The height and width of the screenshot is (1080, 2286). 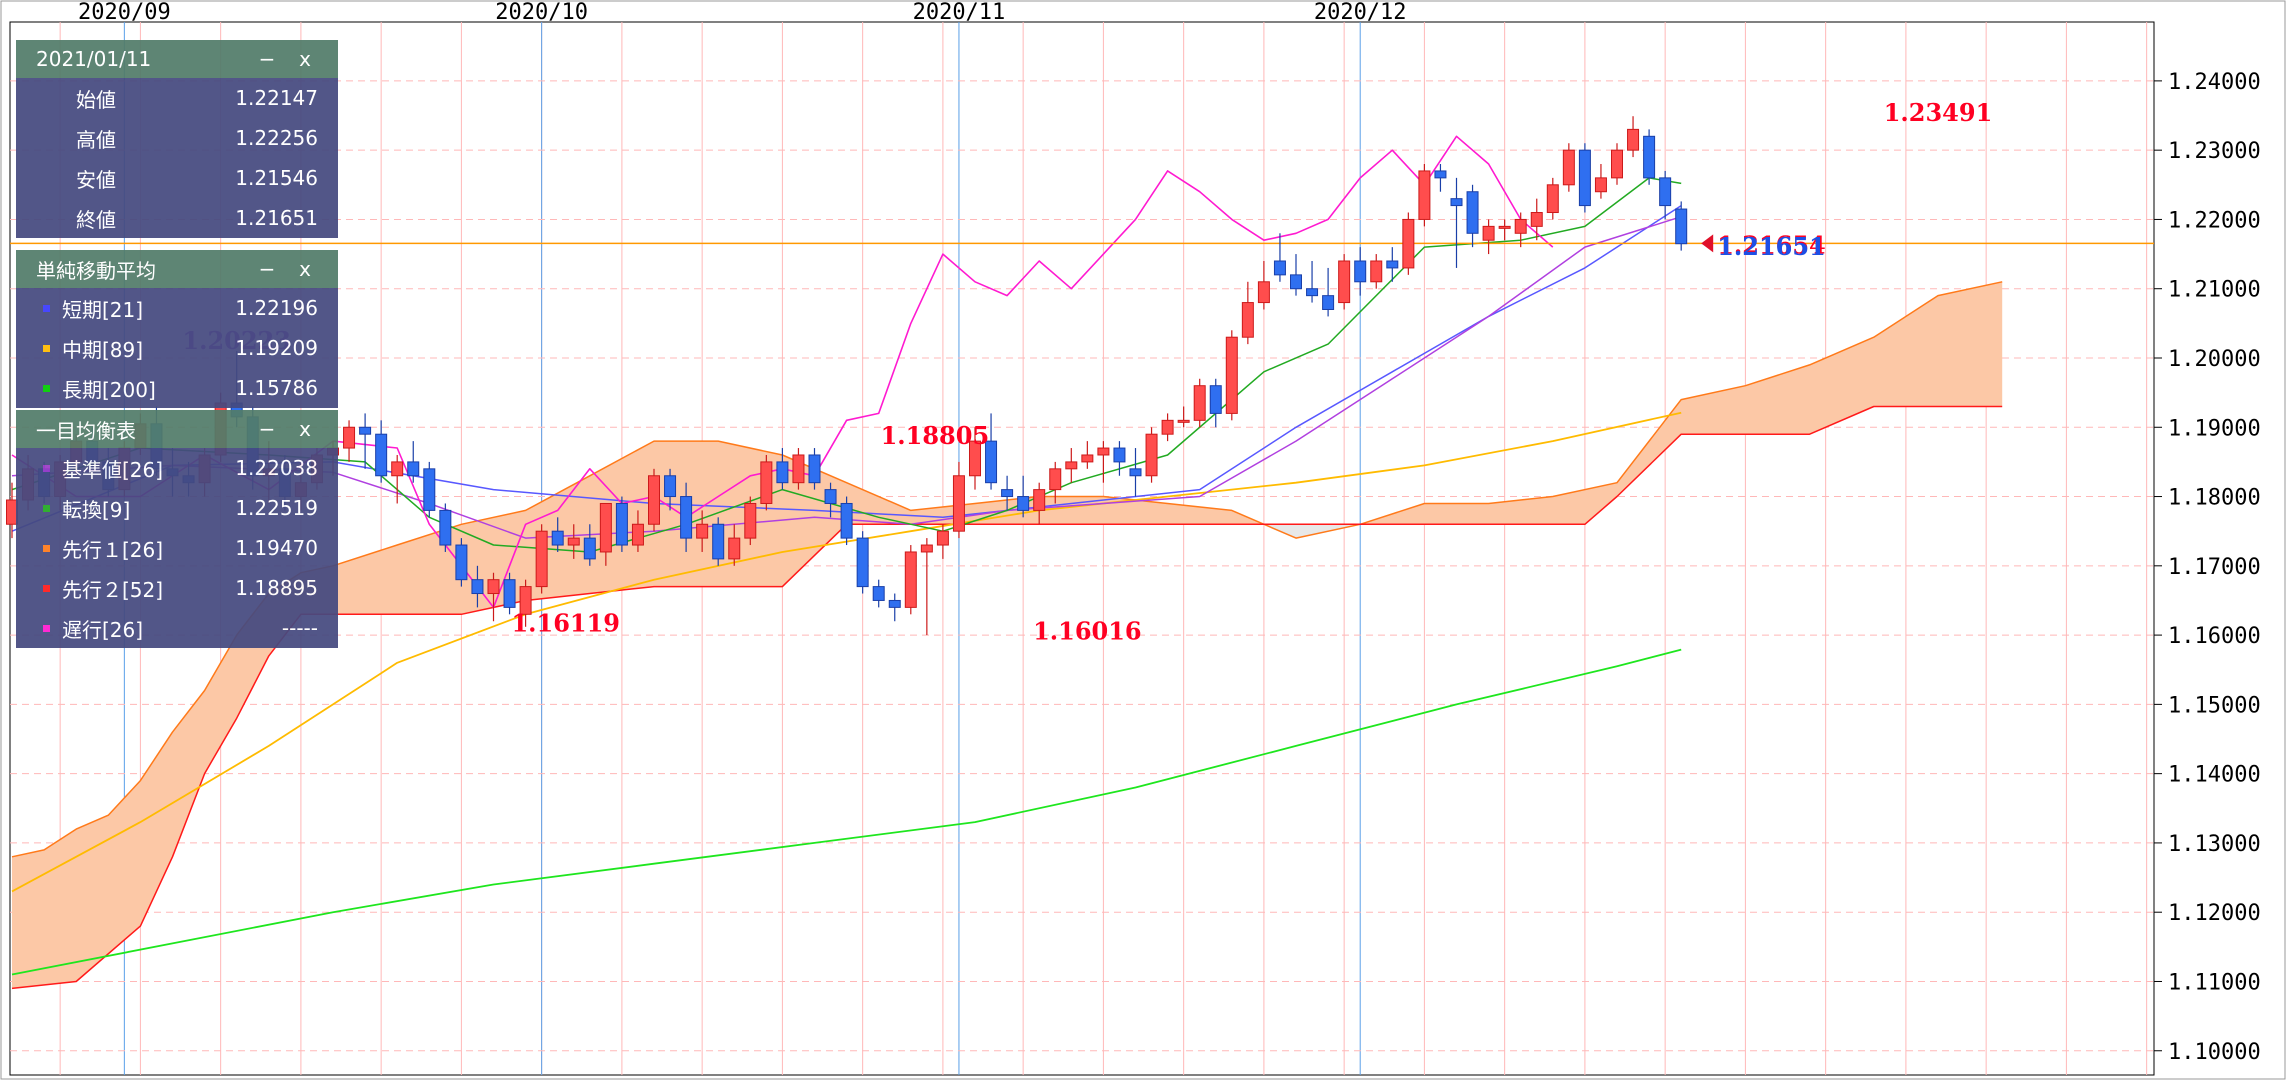 What do you see at coordinates (177, 59) in the screenshot?
I see `ohlc-panel-header: 2021/01/11 − x` at bounding box center [177, 59].